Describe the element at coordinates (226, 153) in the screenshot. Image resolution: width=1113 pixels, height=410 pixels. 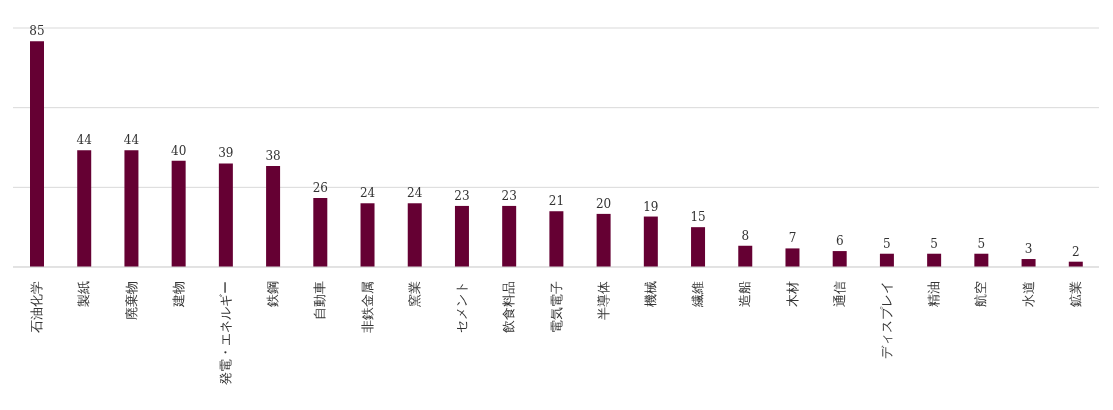
I see `data-label: 39` at that location.